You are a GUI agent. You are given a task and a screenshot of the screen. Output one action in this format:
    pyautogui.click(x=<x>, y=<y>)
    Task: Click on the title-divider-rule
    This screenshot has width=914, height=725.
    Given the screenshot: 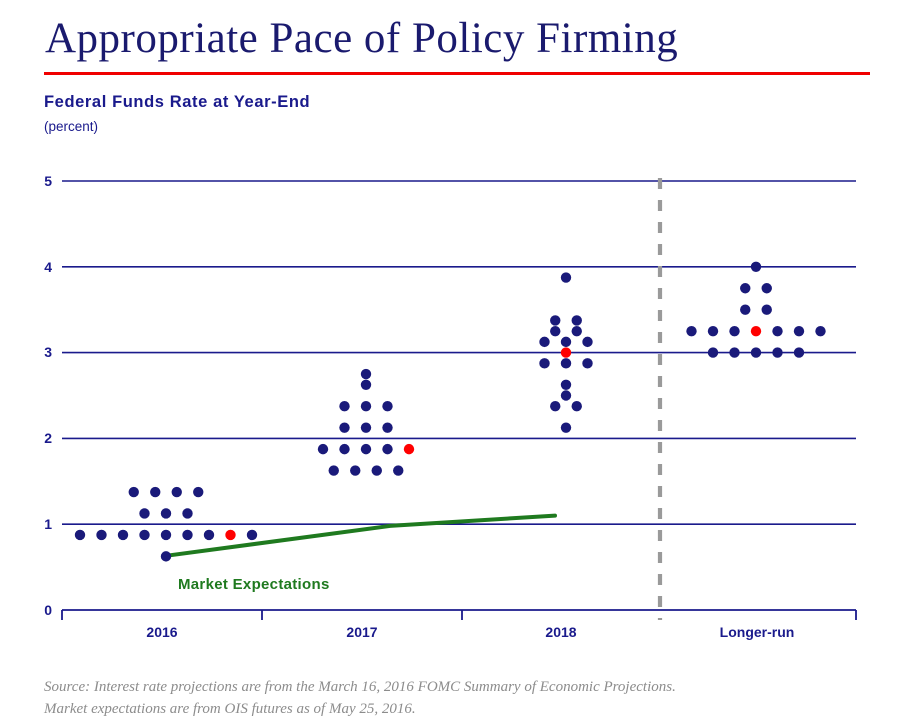 What is the action you would take?
    pyautogui.click(x=457, y=73)
    